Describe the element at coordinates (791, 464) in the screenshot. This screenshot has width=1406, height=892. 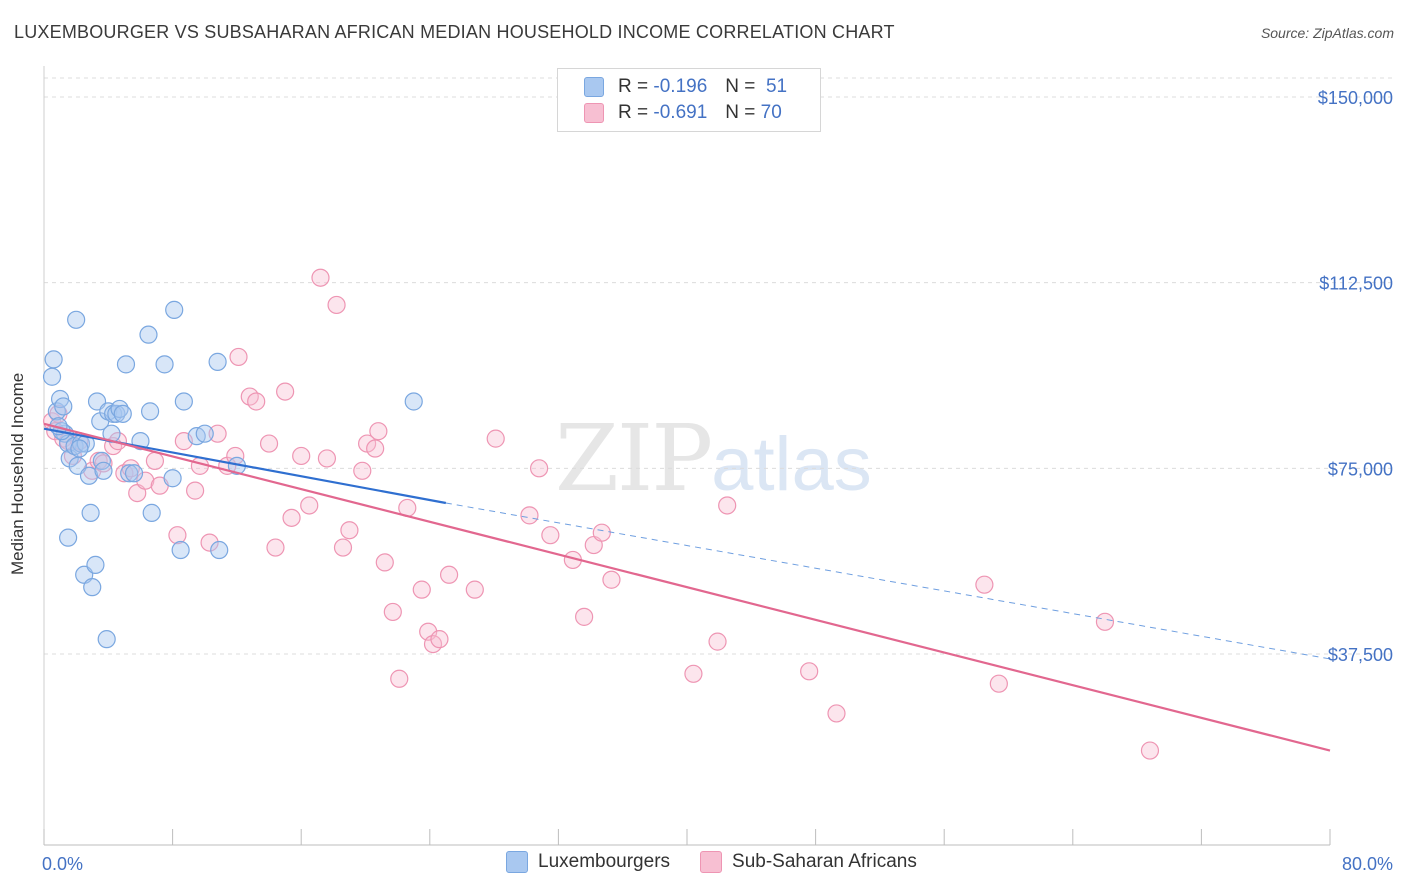
I see `watermark-atlas: atlas` at that location.